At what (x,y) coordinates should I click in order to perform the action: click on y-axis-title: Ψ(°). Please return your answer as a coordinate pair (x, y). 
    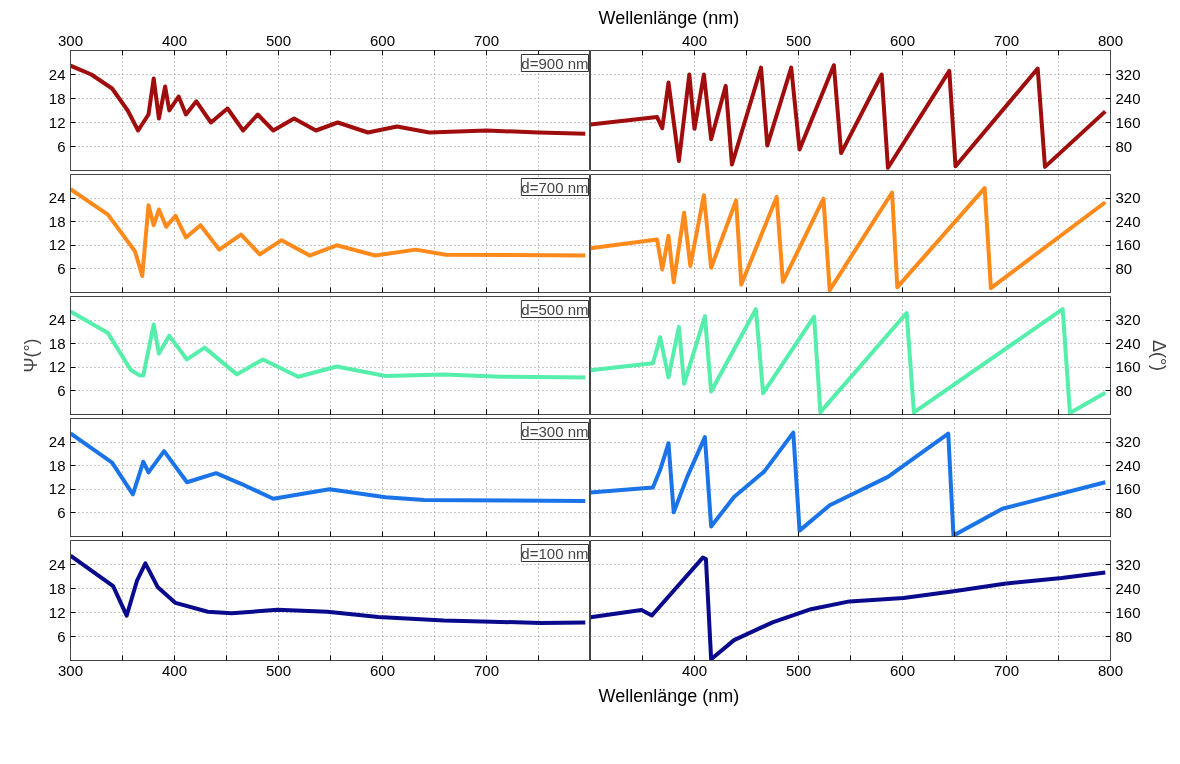
    Looking at the image, I should click on (30, 355).